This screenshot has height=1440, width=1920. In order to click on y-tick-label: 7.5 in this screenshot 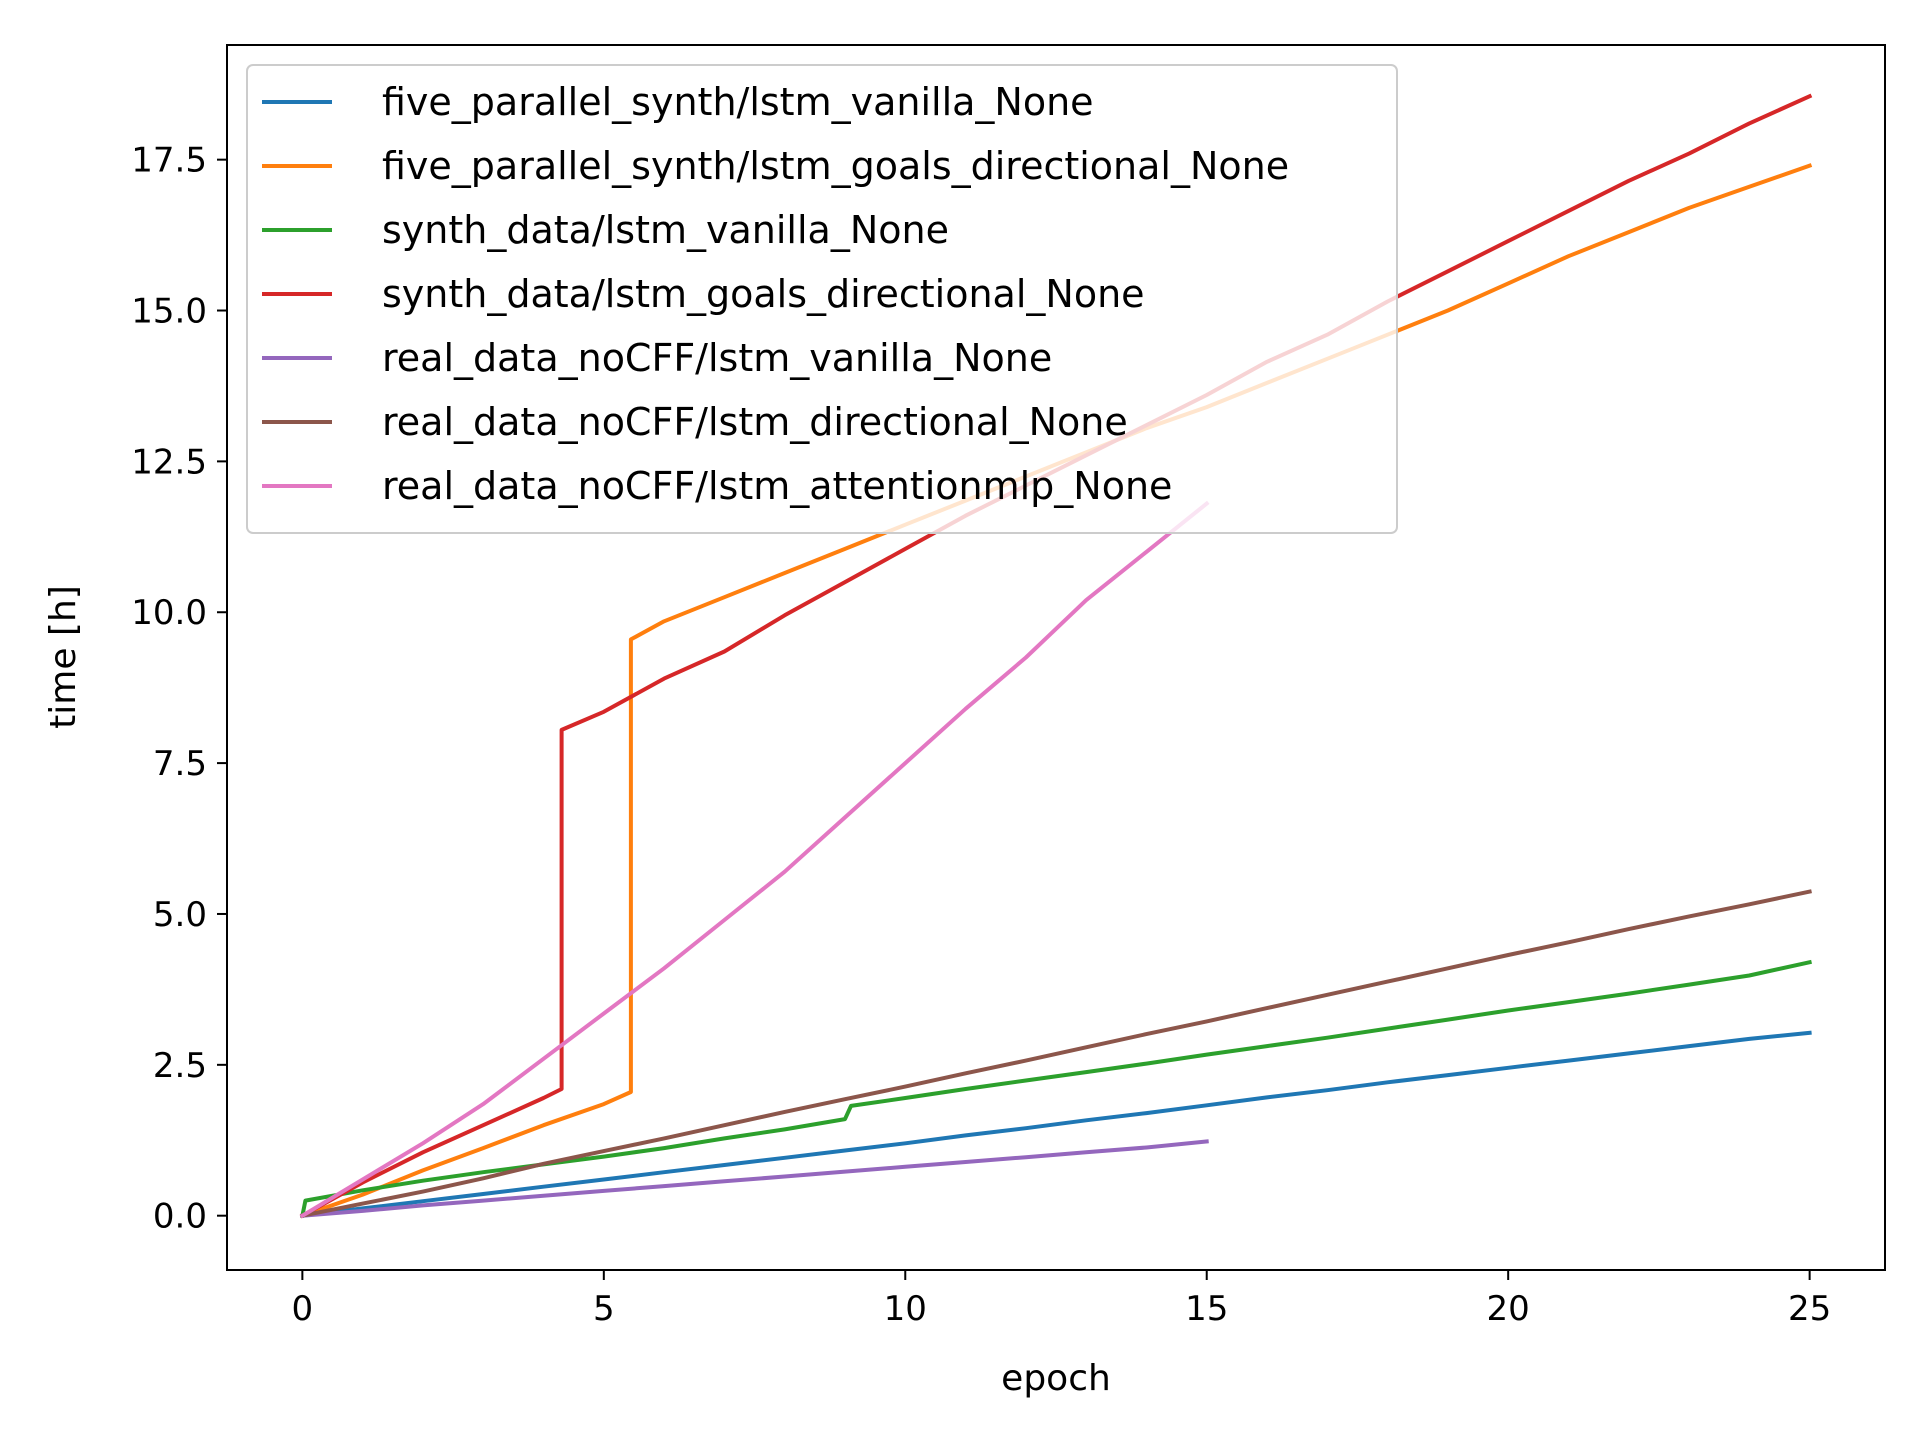, I will do `click(180, 764)`.